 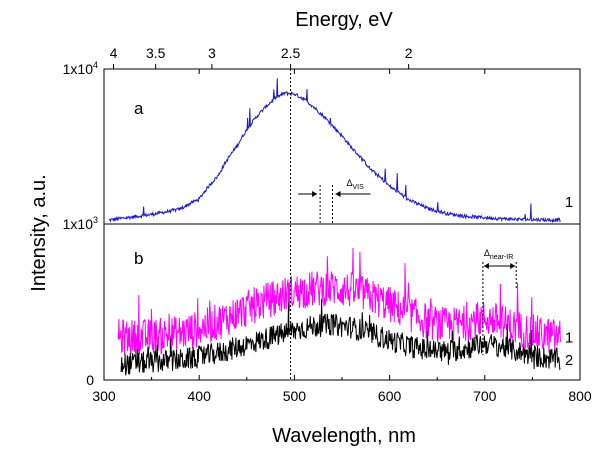 I want to click on curve-label-b-1: 1, so click(x=569, y=337).